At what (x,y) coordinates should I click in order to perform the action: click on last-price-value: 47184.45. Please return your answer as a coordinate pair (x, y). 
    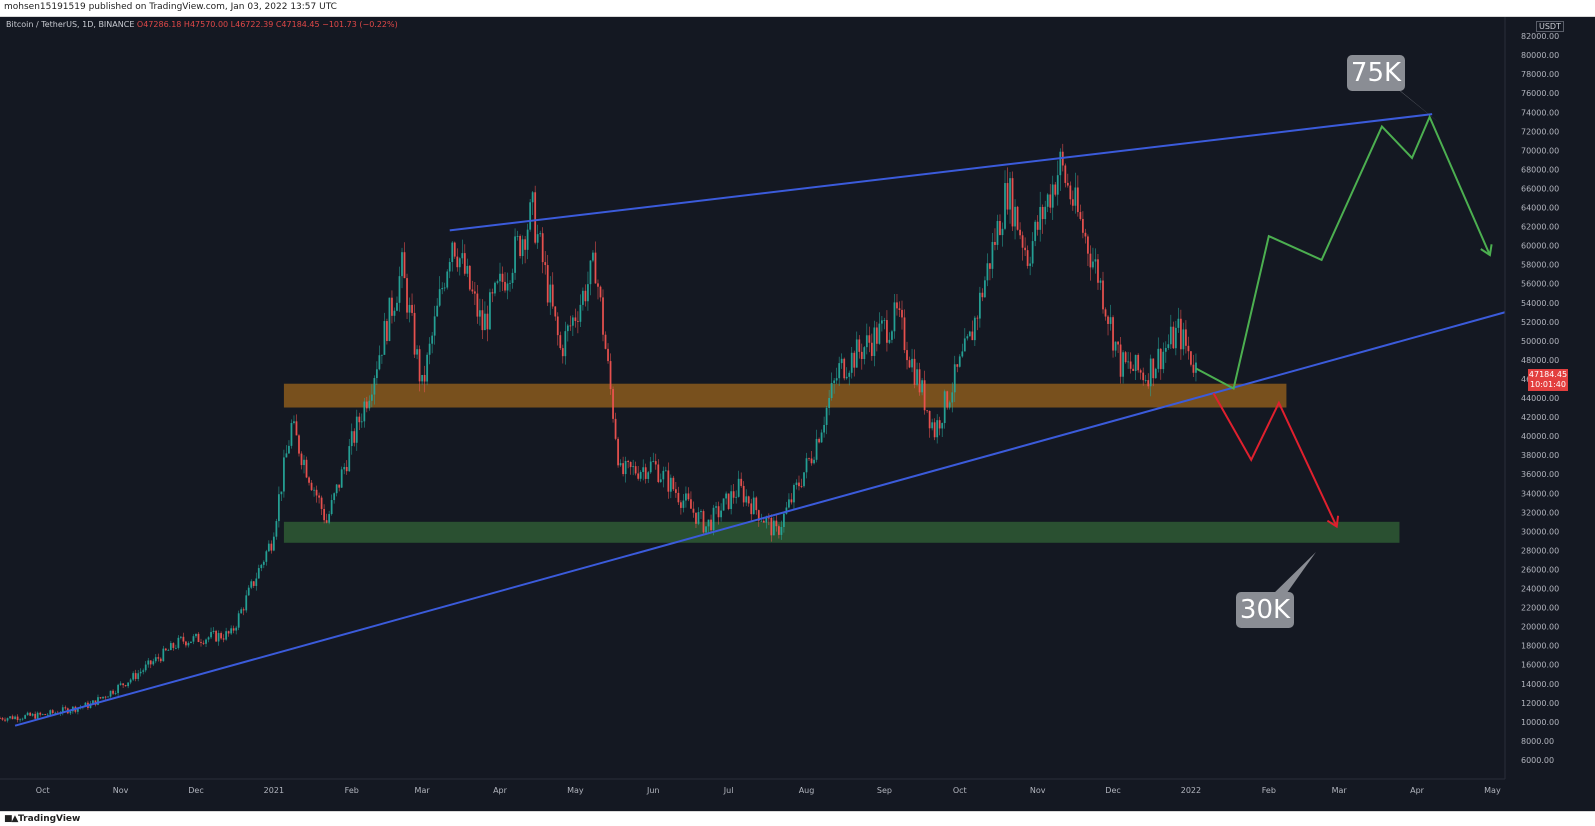
    Looking at the image, I should click on (1548, 374).